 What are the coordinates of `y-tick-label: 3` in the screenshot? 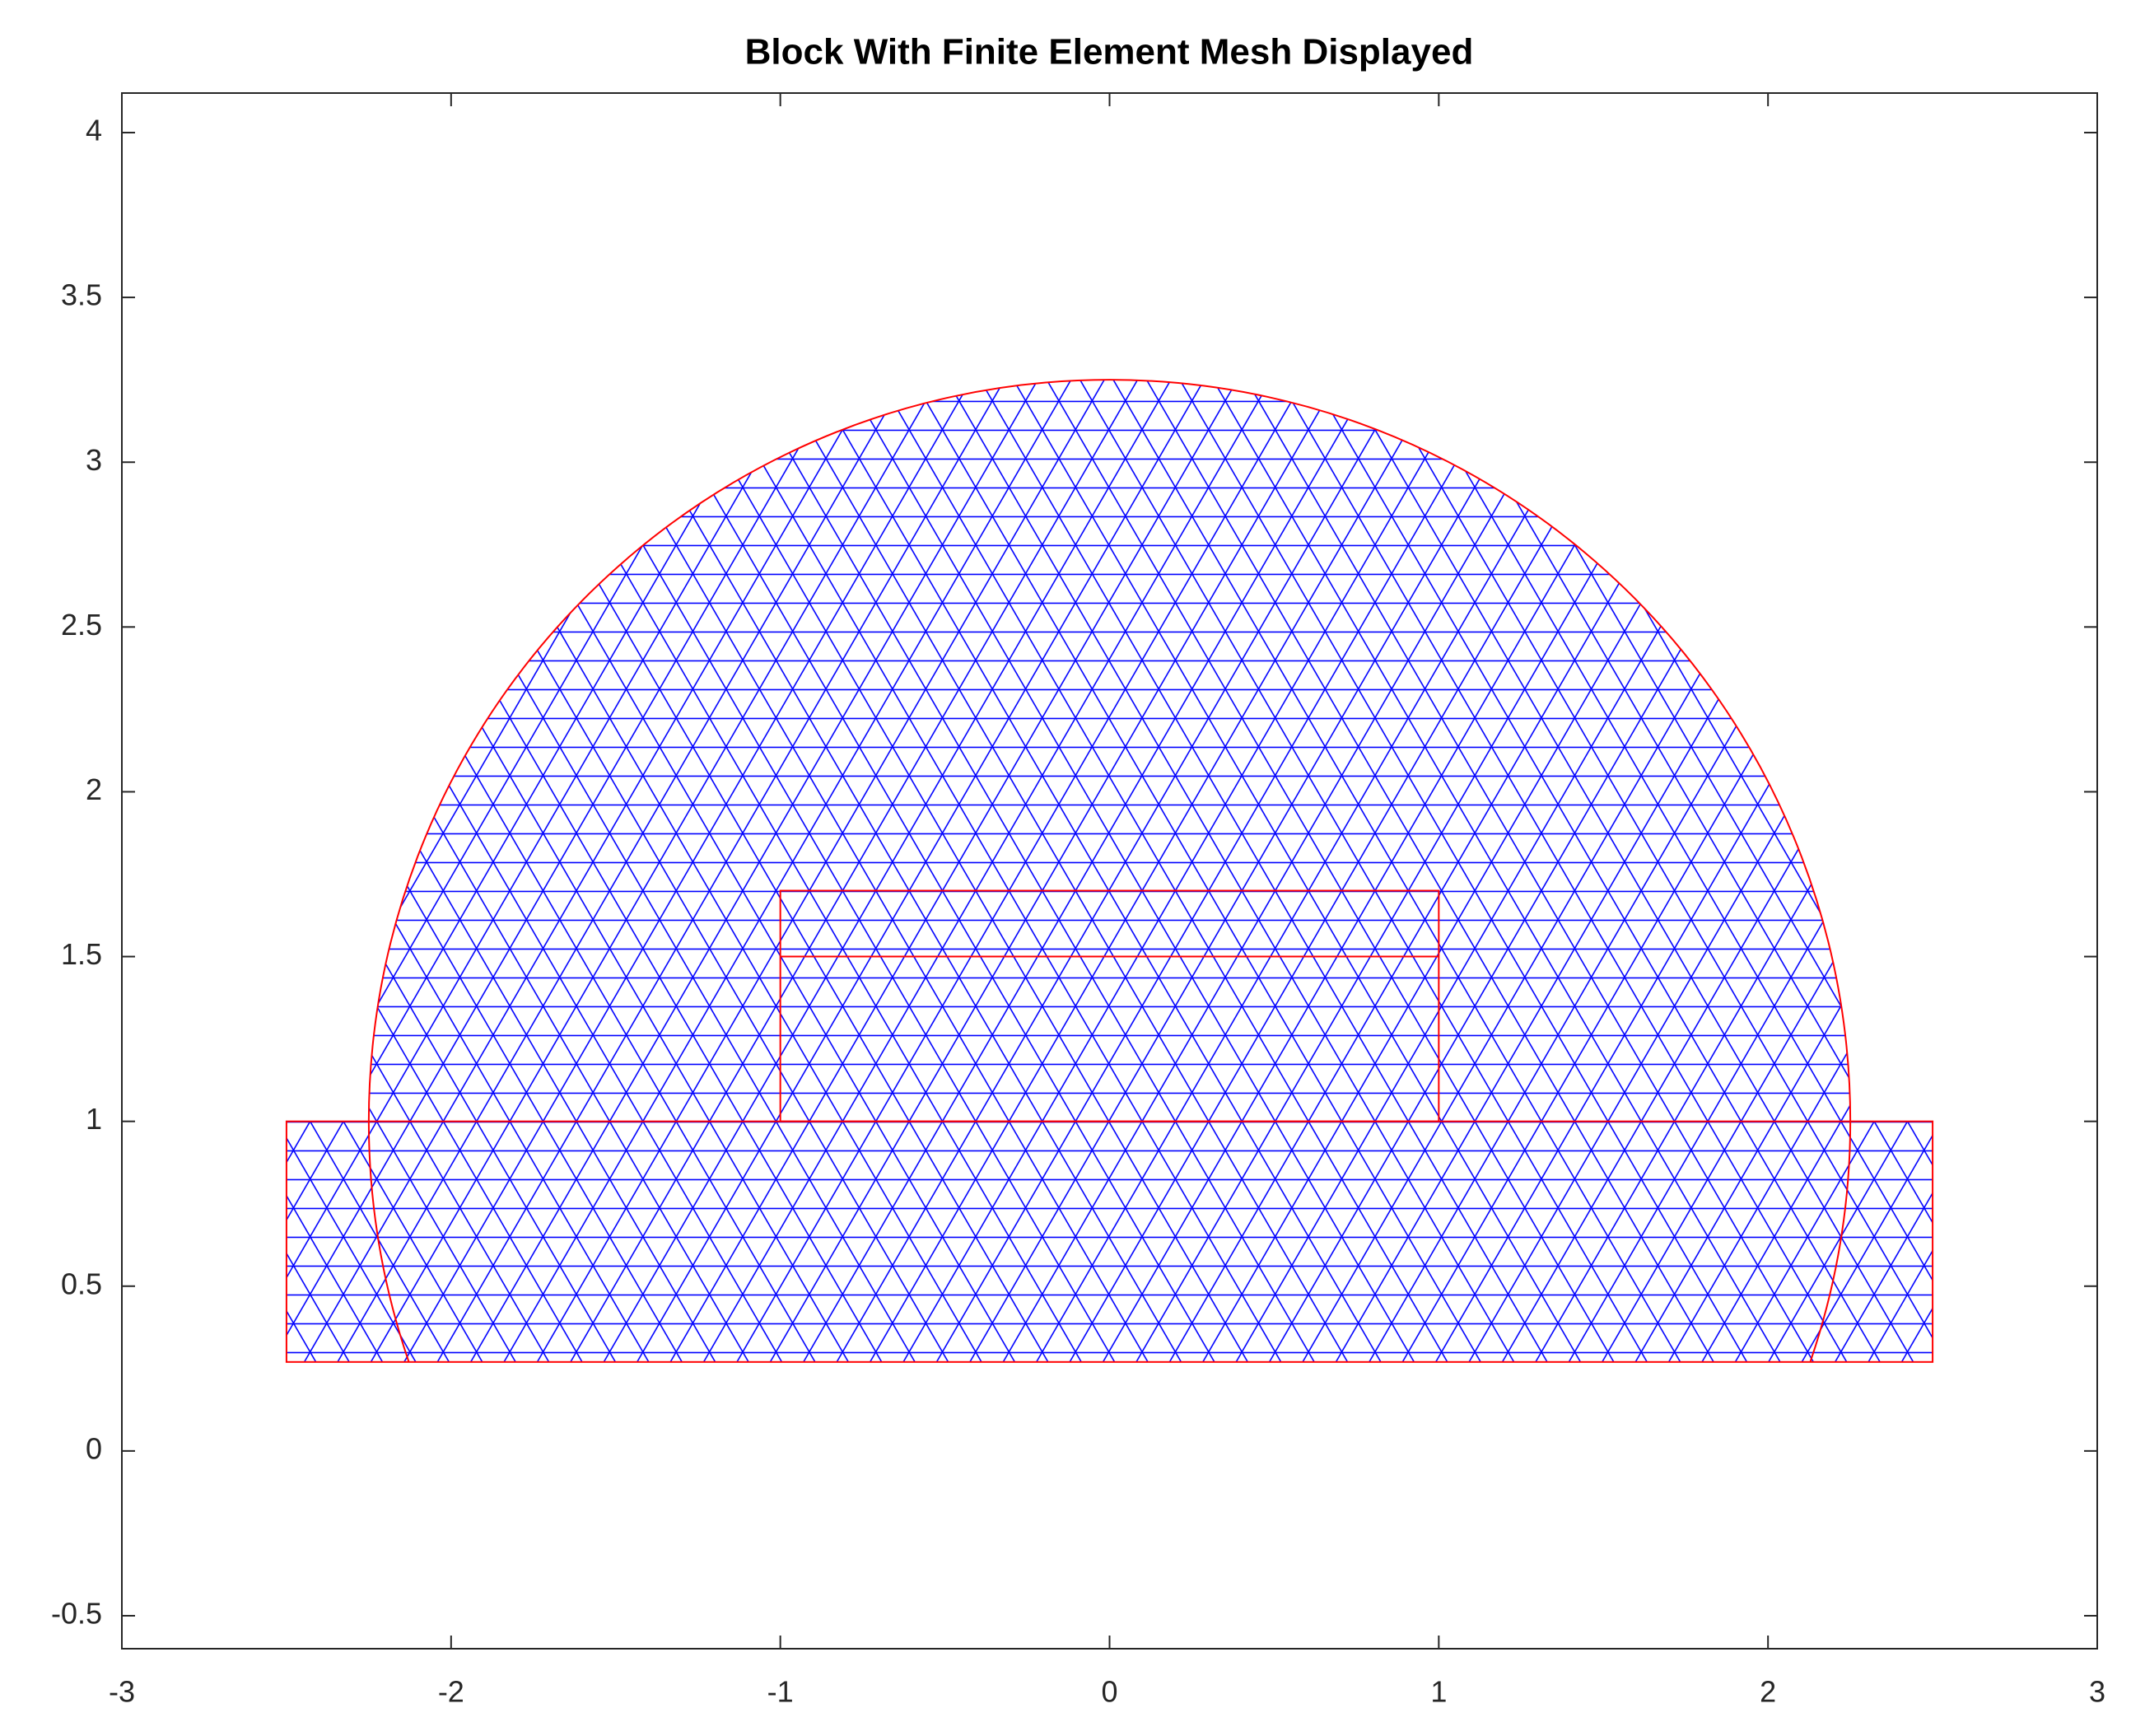 It's located at (94, 460).